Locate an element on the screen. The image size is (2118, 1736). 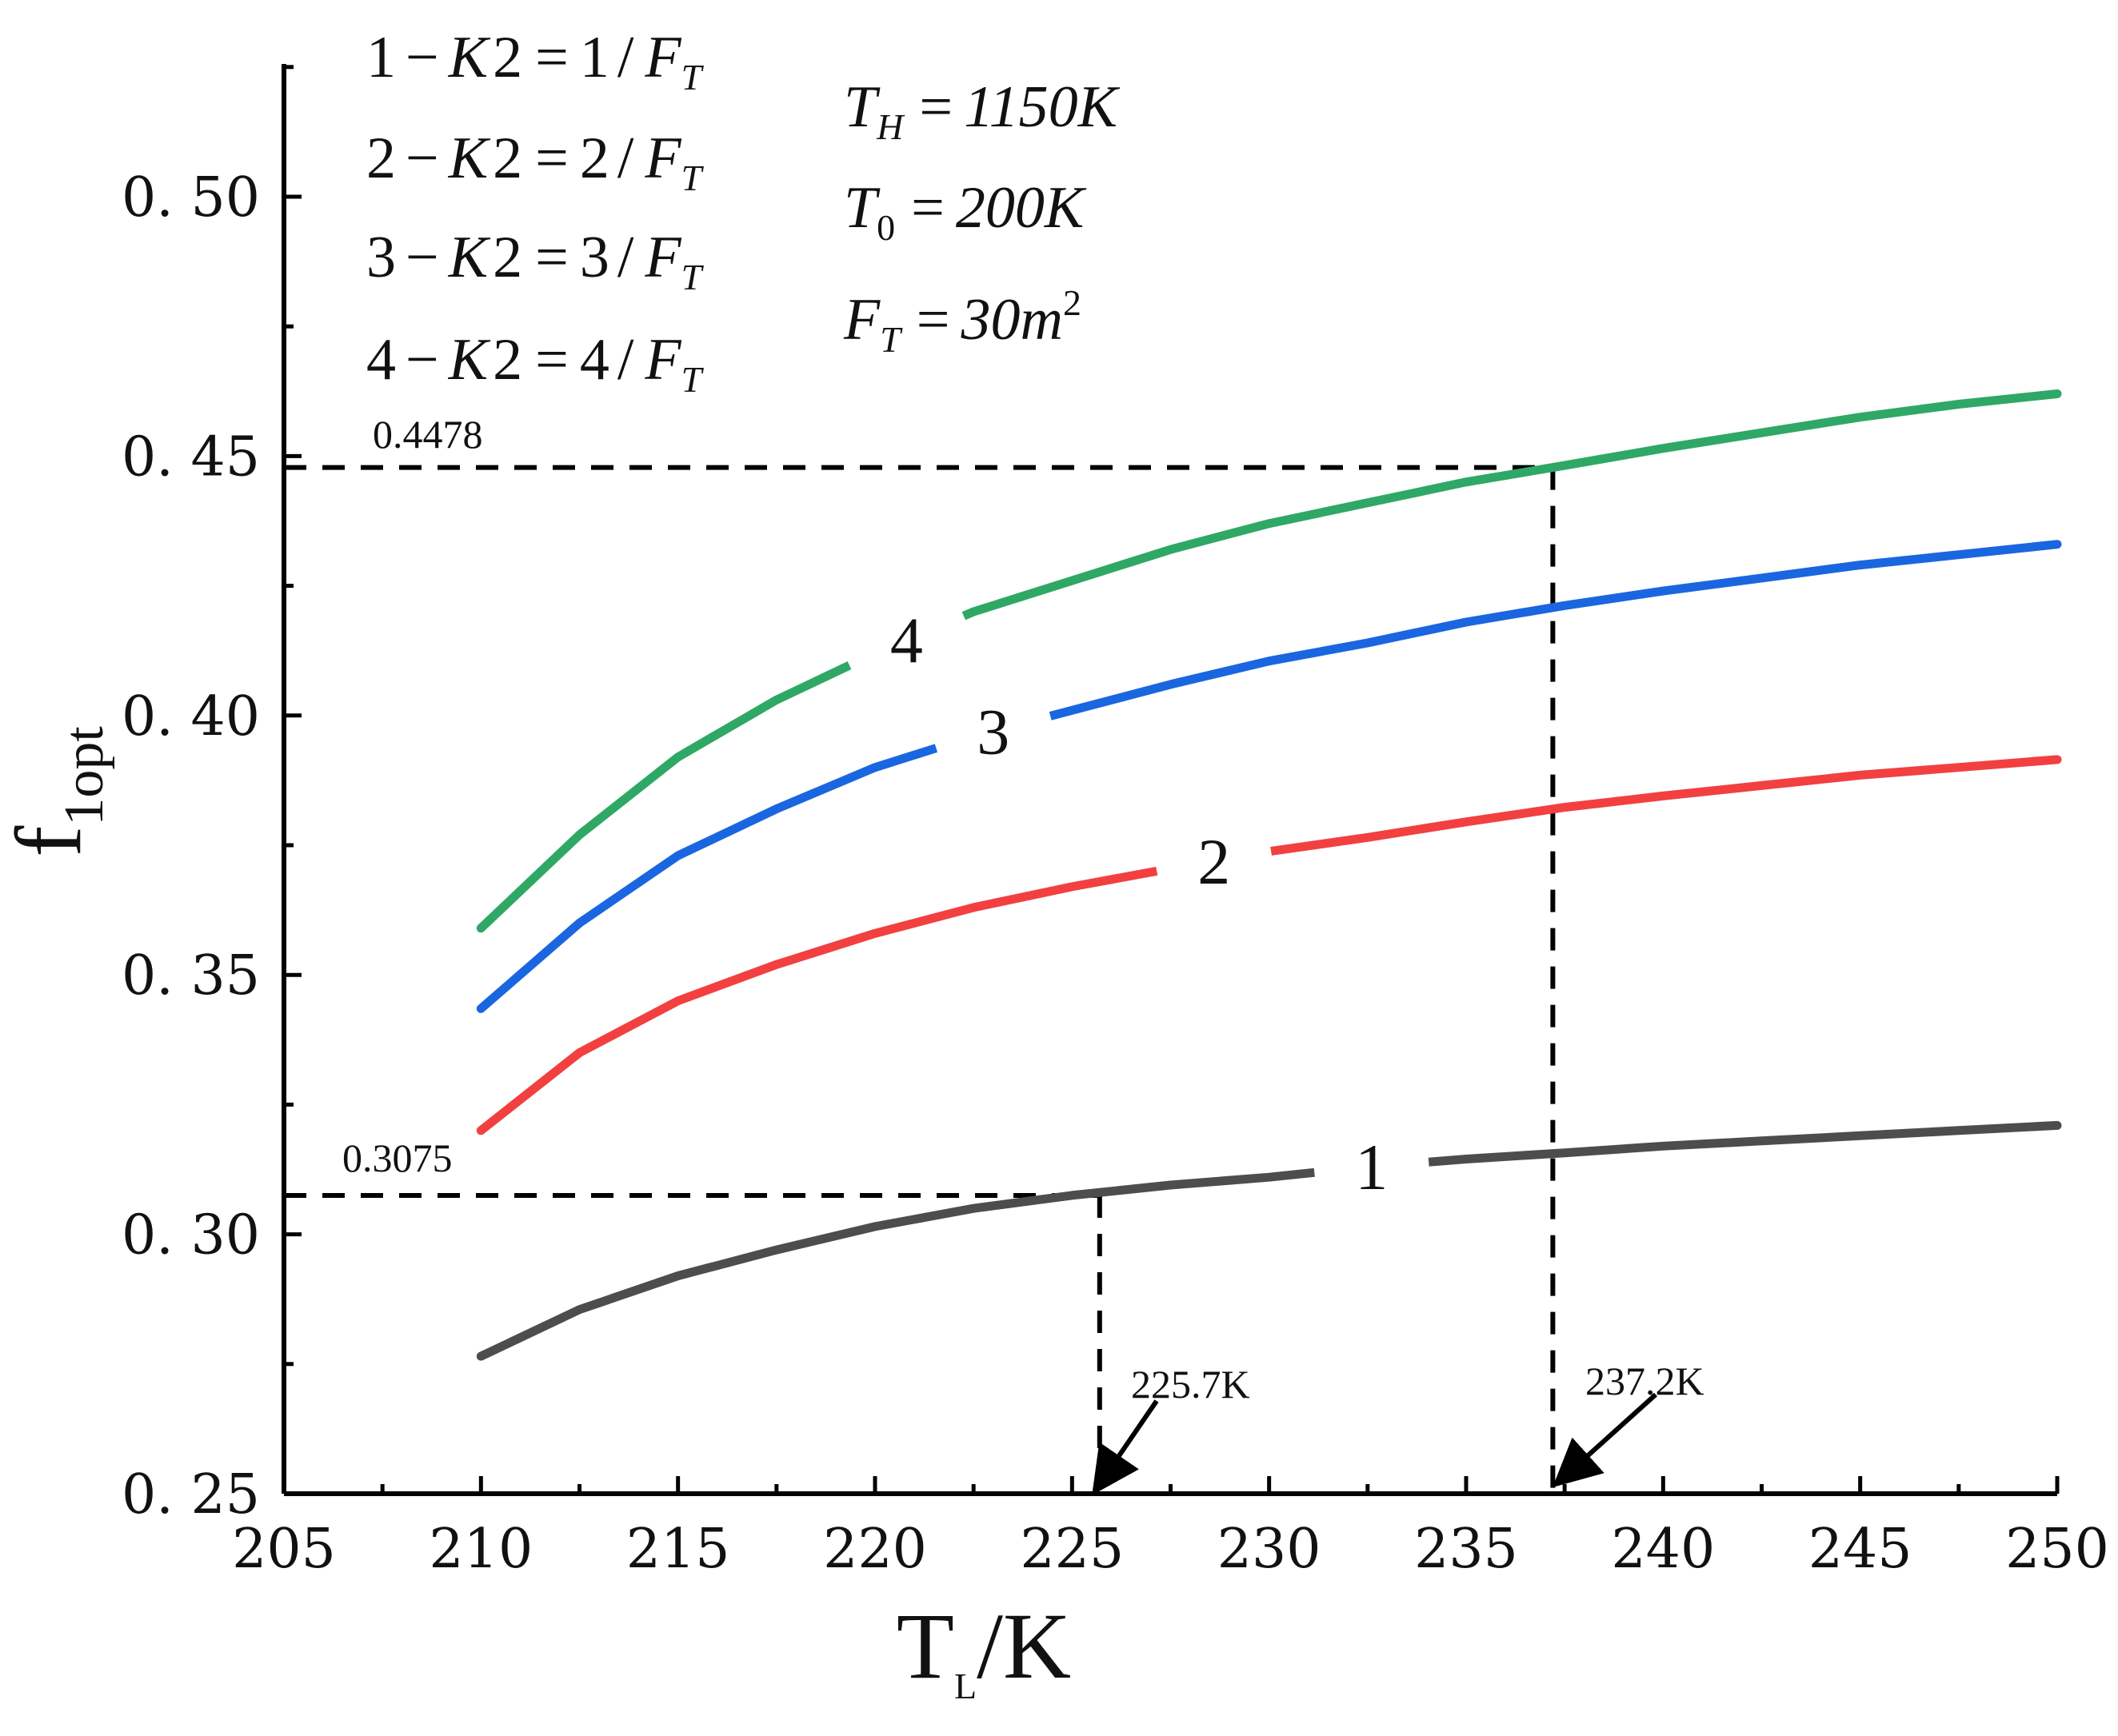
y-tick-label: 0. 50 is located at coordinates (191, 197).